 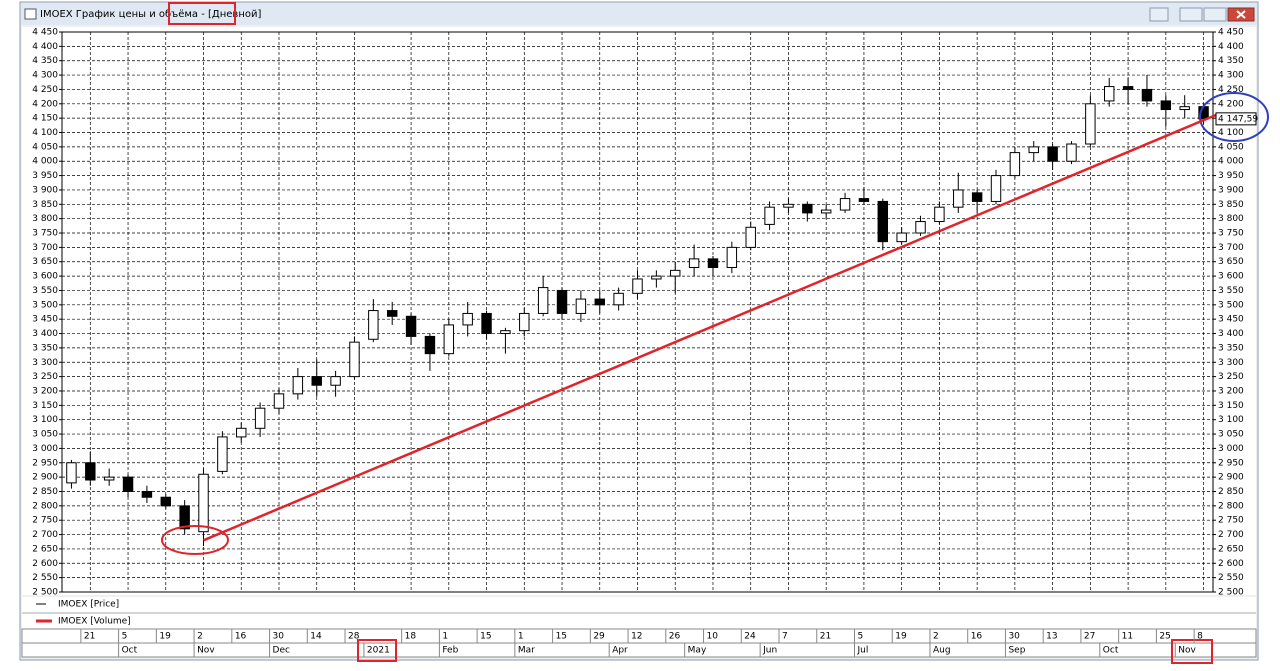 What do you see at coordinates (45, 162) in the screenshot?
I see `y-tick-label: 4 000` at bounding box center [45, 162].